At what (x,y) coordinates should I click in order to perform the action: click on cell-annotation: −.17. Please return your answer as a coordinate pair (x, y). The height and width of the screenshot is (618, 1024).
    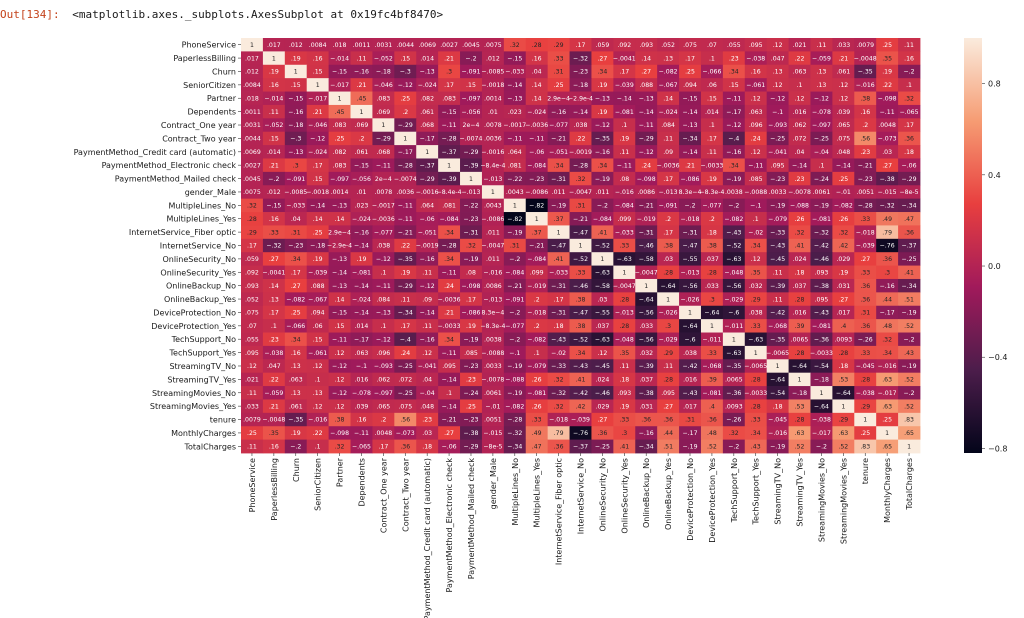
    Looking at the image, I should click on (733, 112).